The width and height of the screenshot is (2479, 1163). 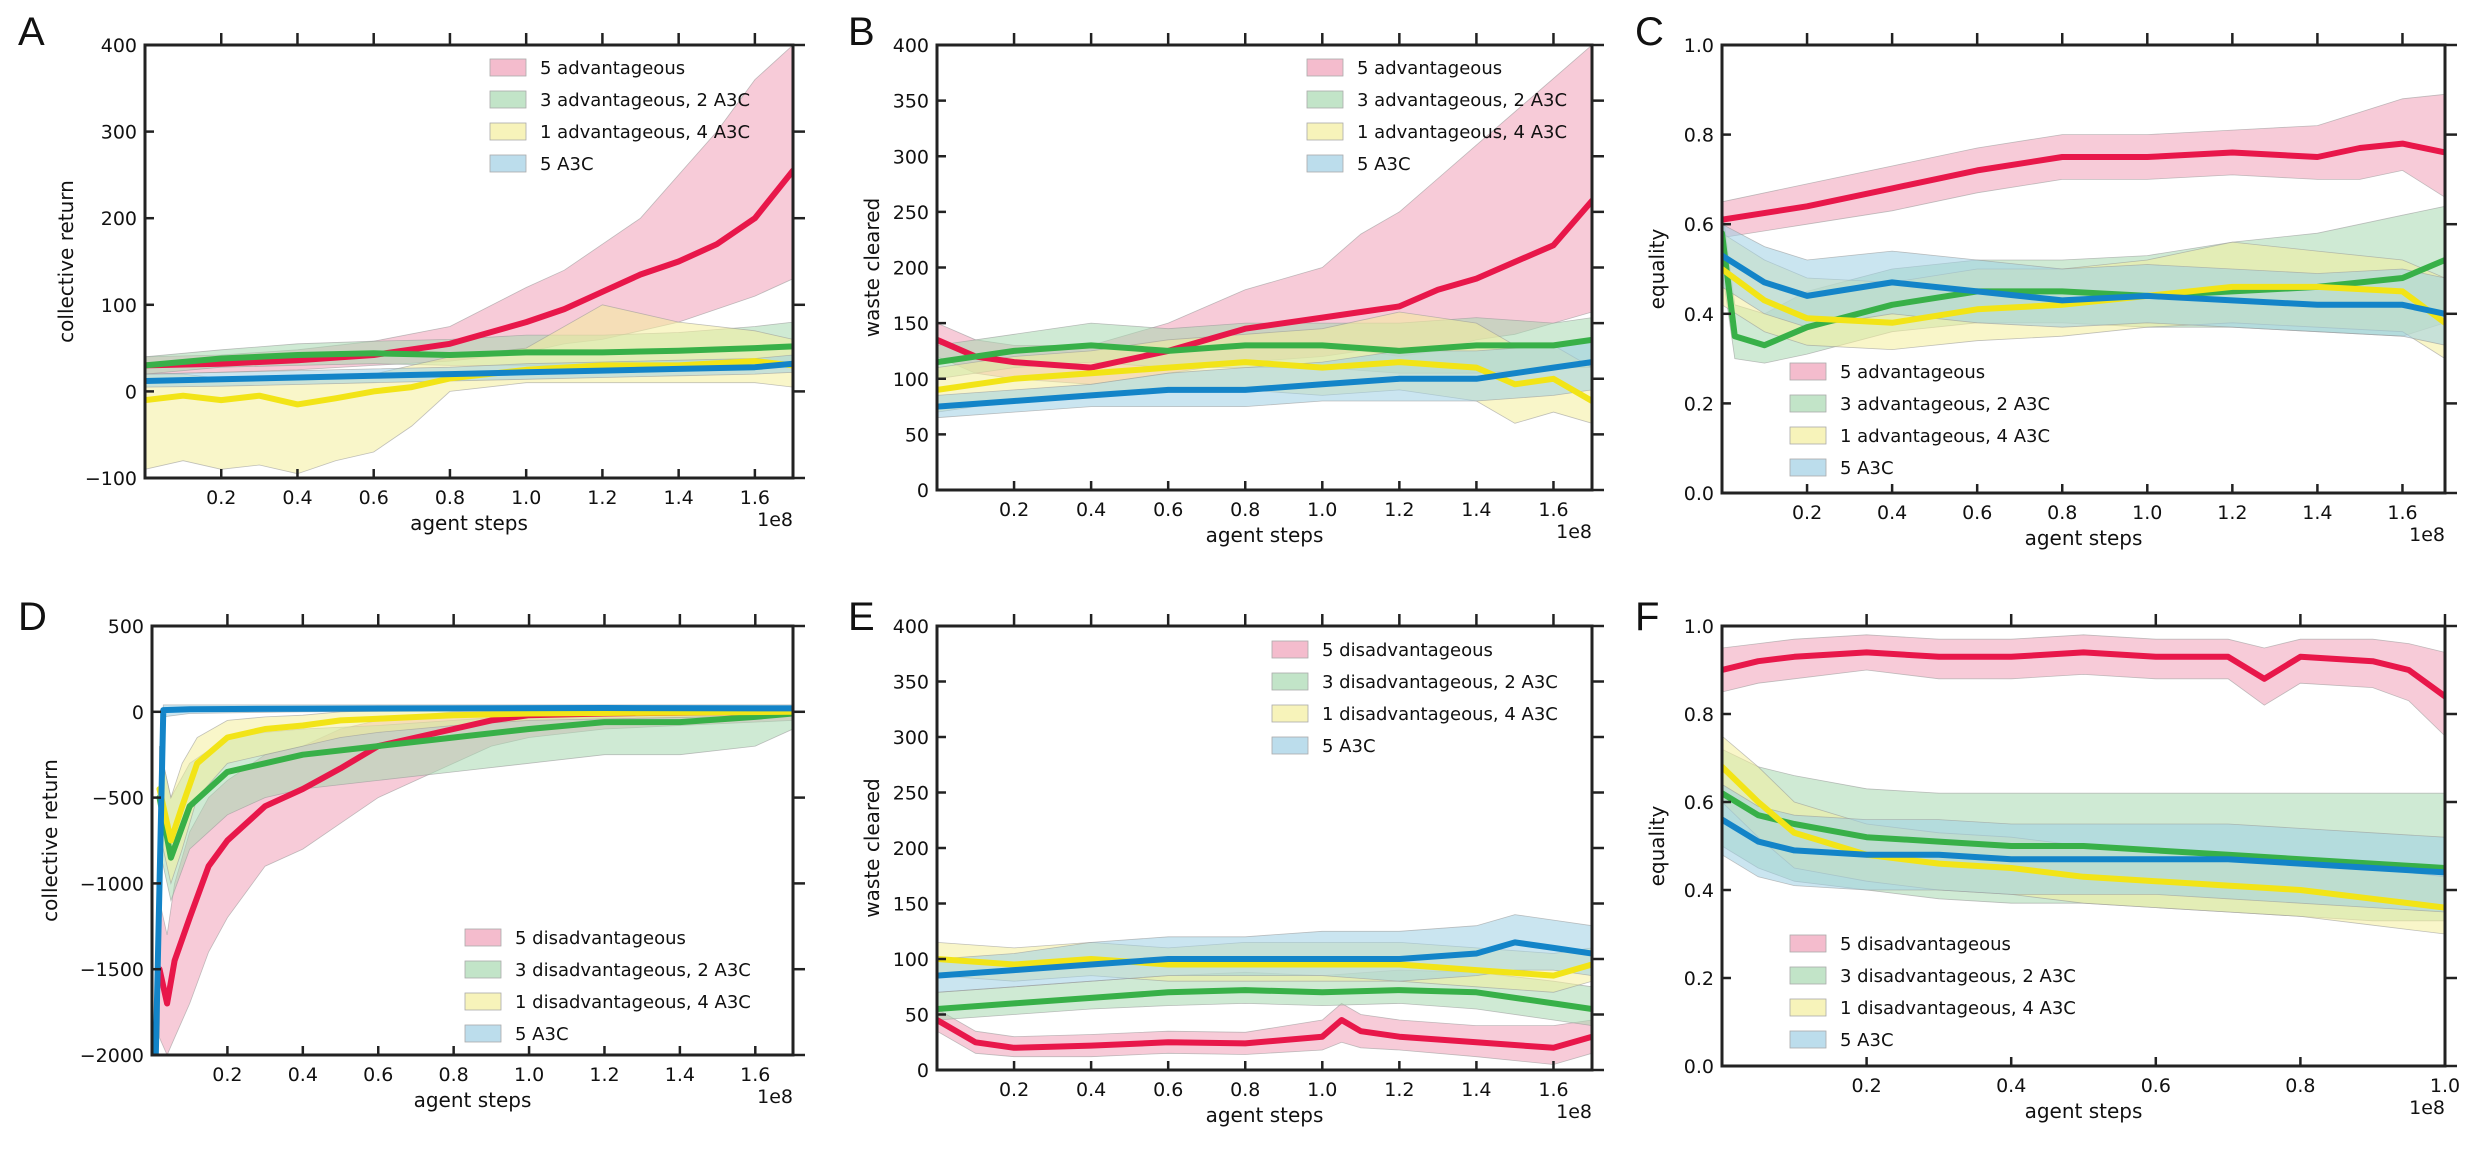 I want to click on panel-letter: F, so click(x=1647, y=617).